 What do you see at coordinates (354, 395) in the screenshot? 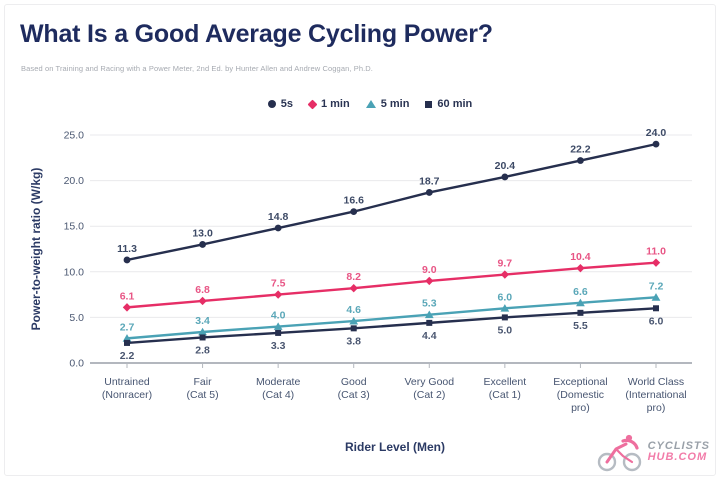
I see `svg-text: (Cat 3)` at bounding box center [354, 395].